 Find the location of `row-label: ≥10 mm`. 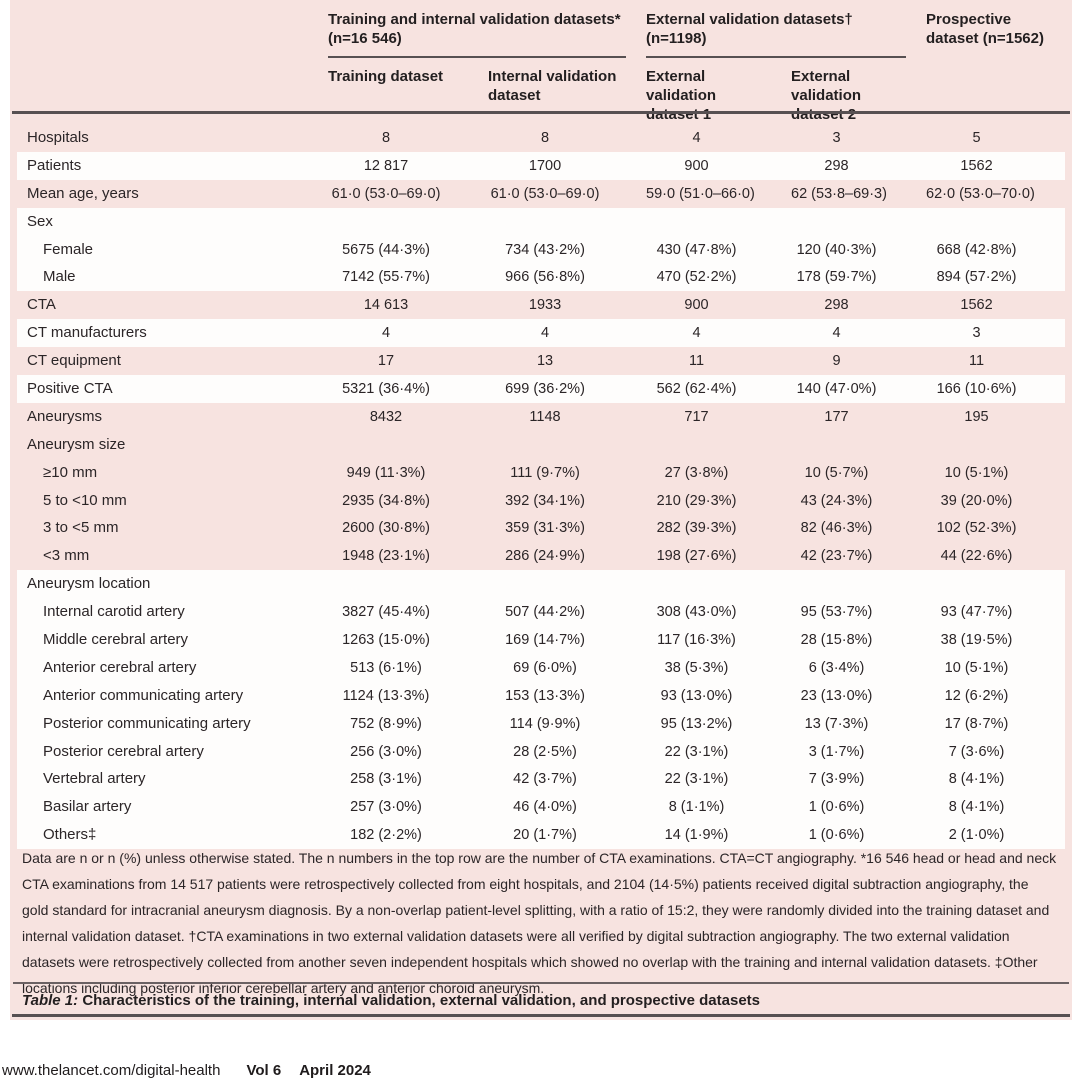

row-label: ≥10 mm is located at coordinates (70, 472).